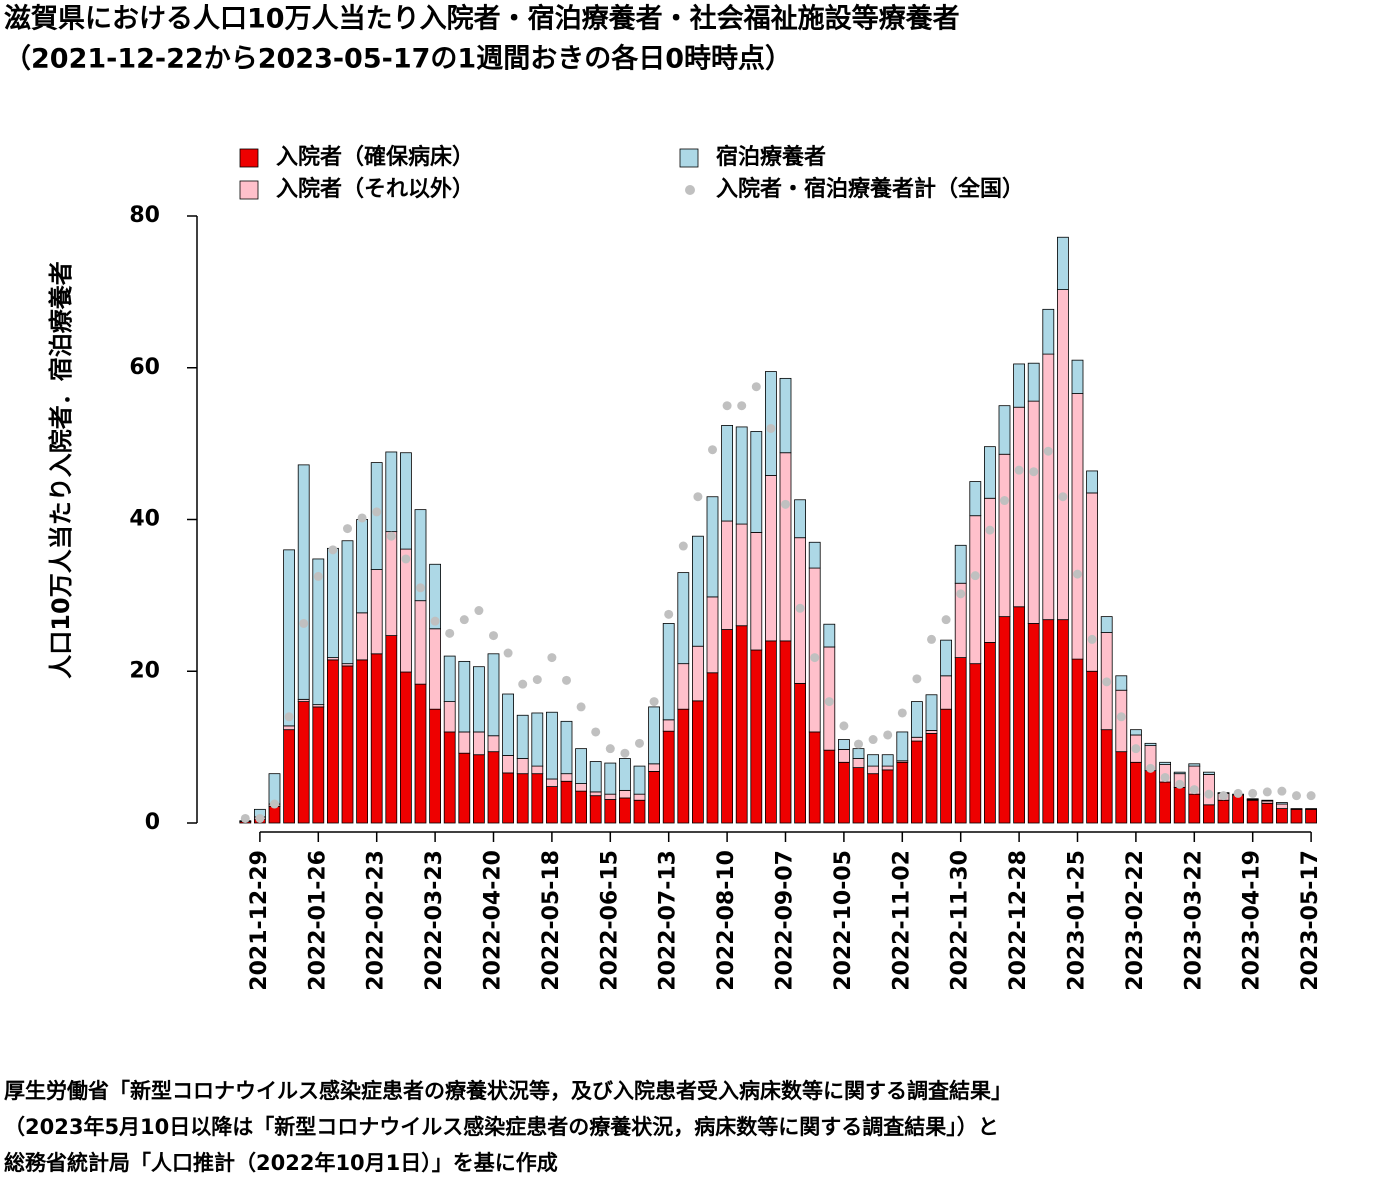  I want to click on legend-label: 入院者（それ以外）, so click(375, 189).